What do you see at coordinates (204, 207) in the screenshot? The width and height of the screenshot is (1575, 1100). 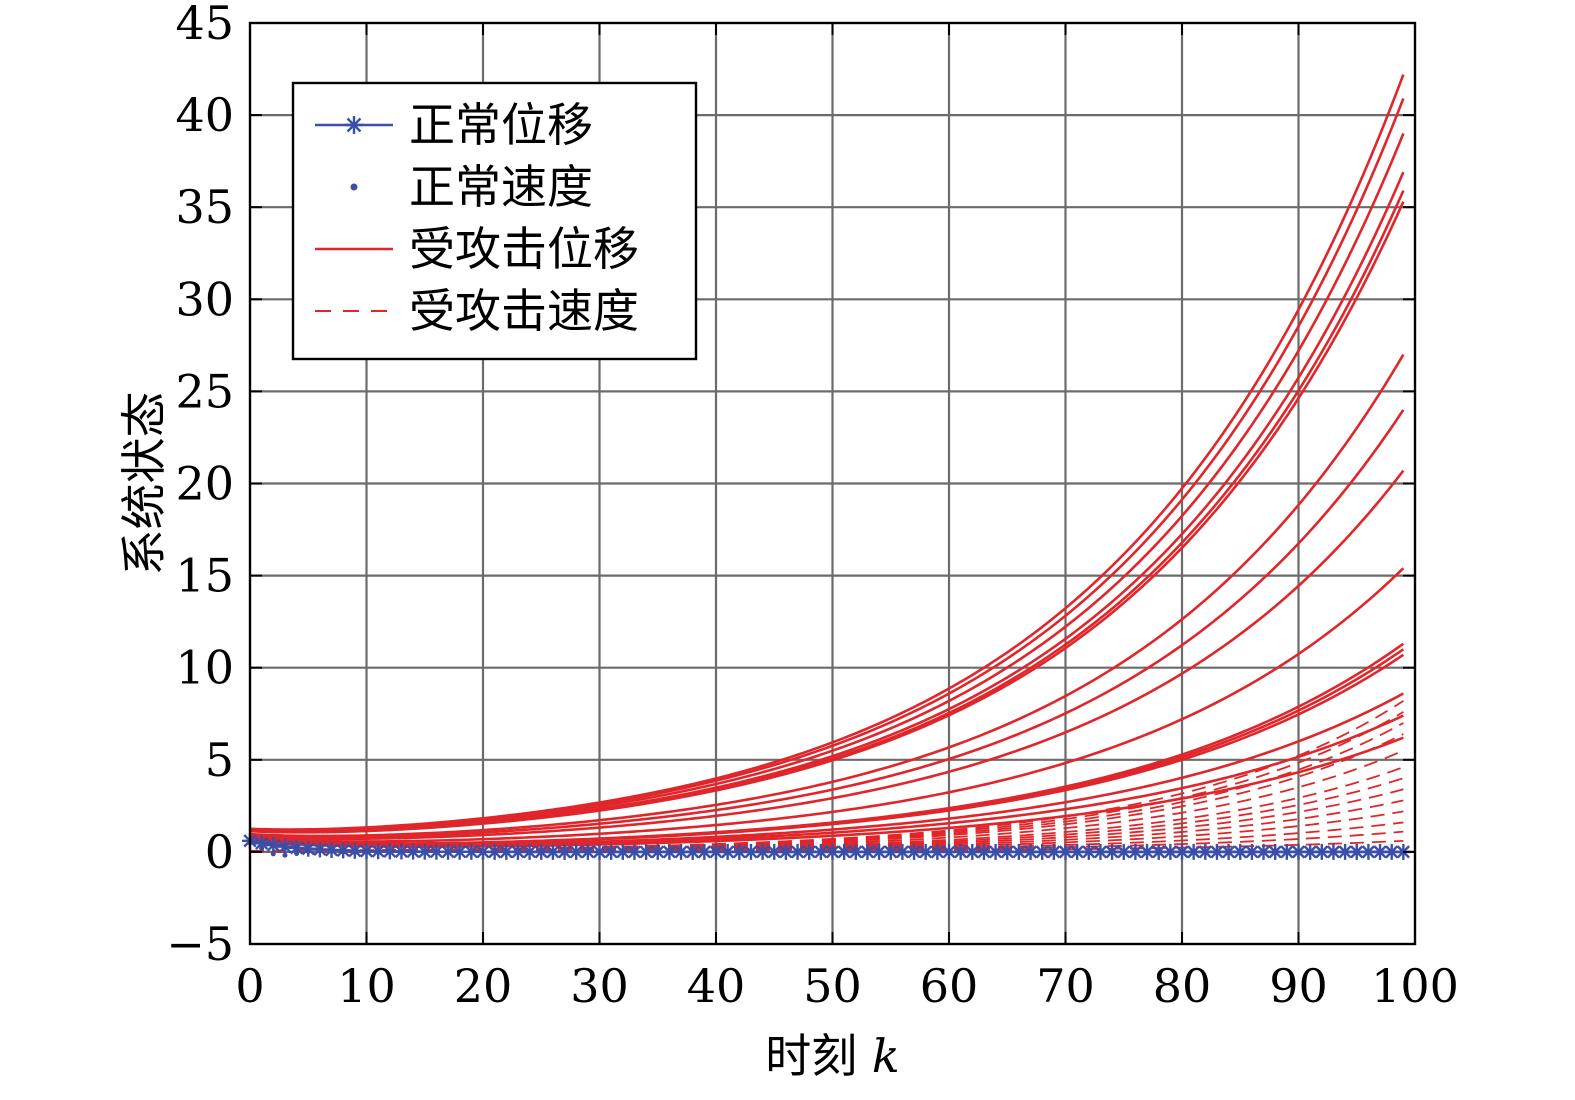 I see `y-tick-label: 35` at bounding box center [204, 207].